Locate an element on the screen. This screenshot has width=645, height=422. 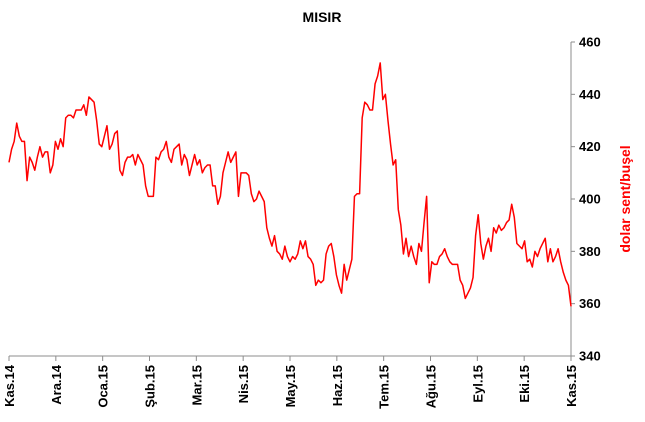
x-tick-label: Oca.15 is located at coordinates (103, 386).